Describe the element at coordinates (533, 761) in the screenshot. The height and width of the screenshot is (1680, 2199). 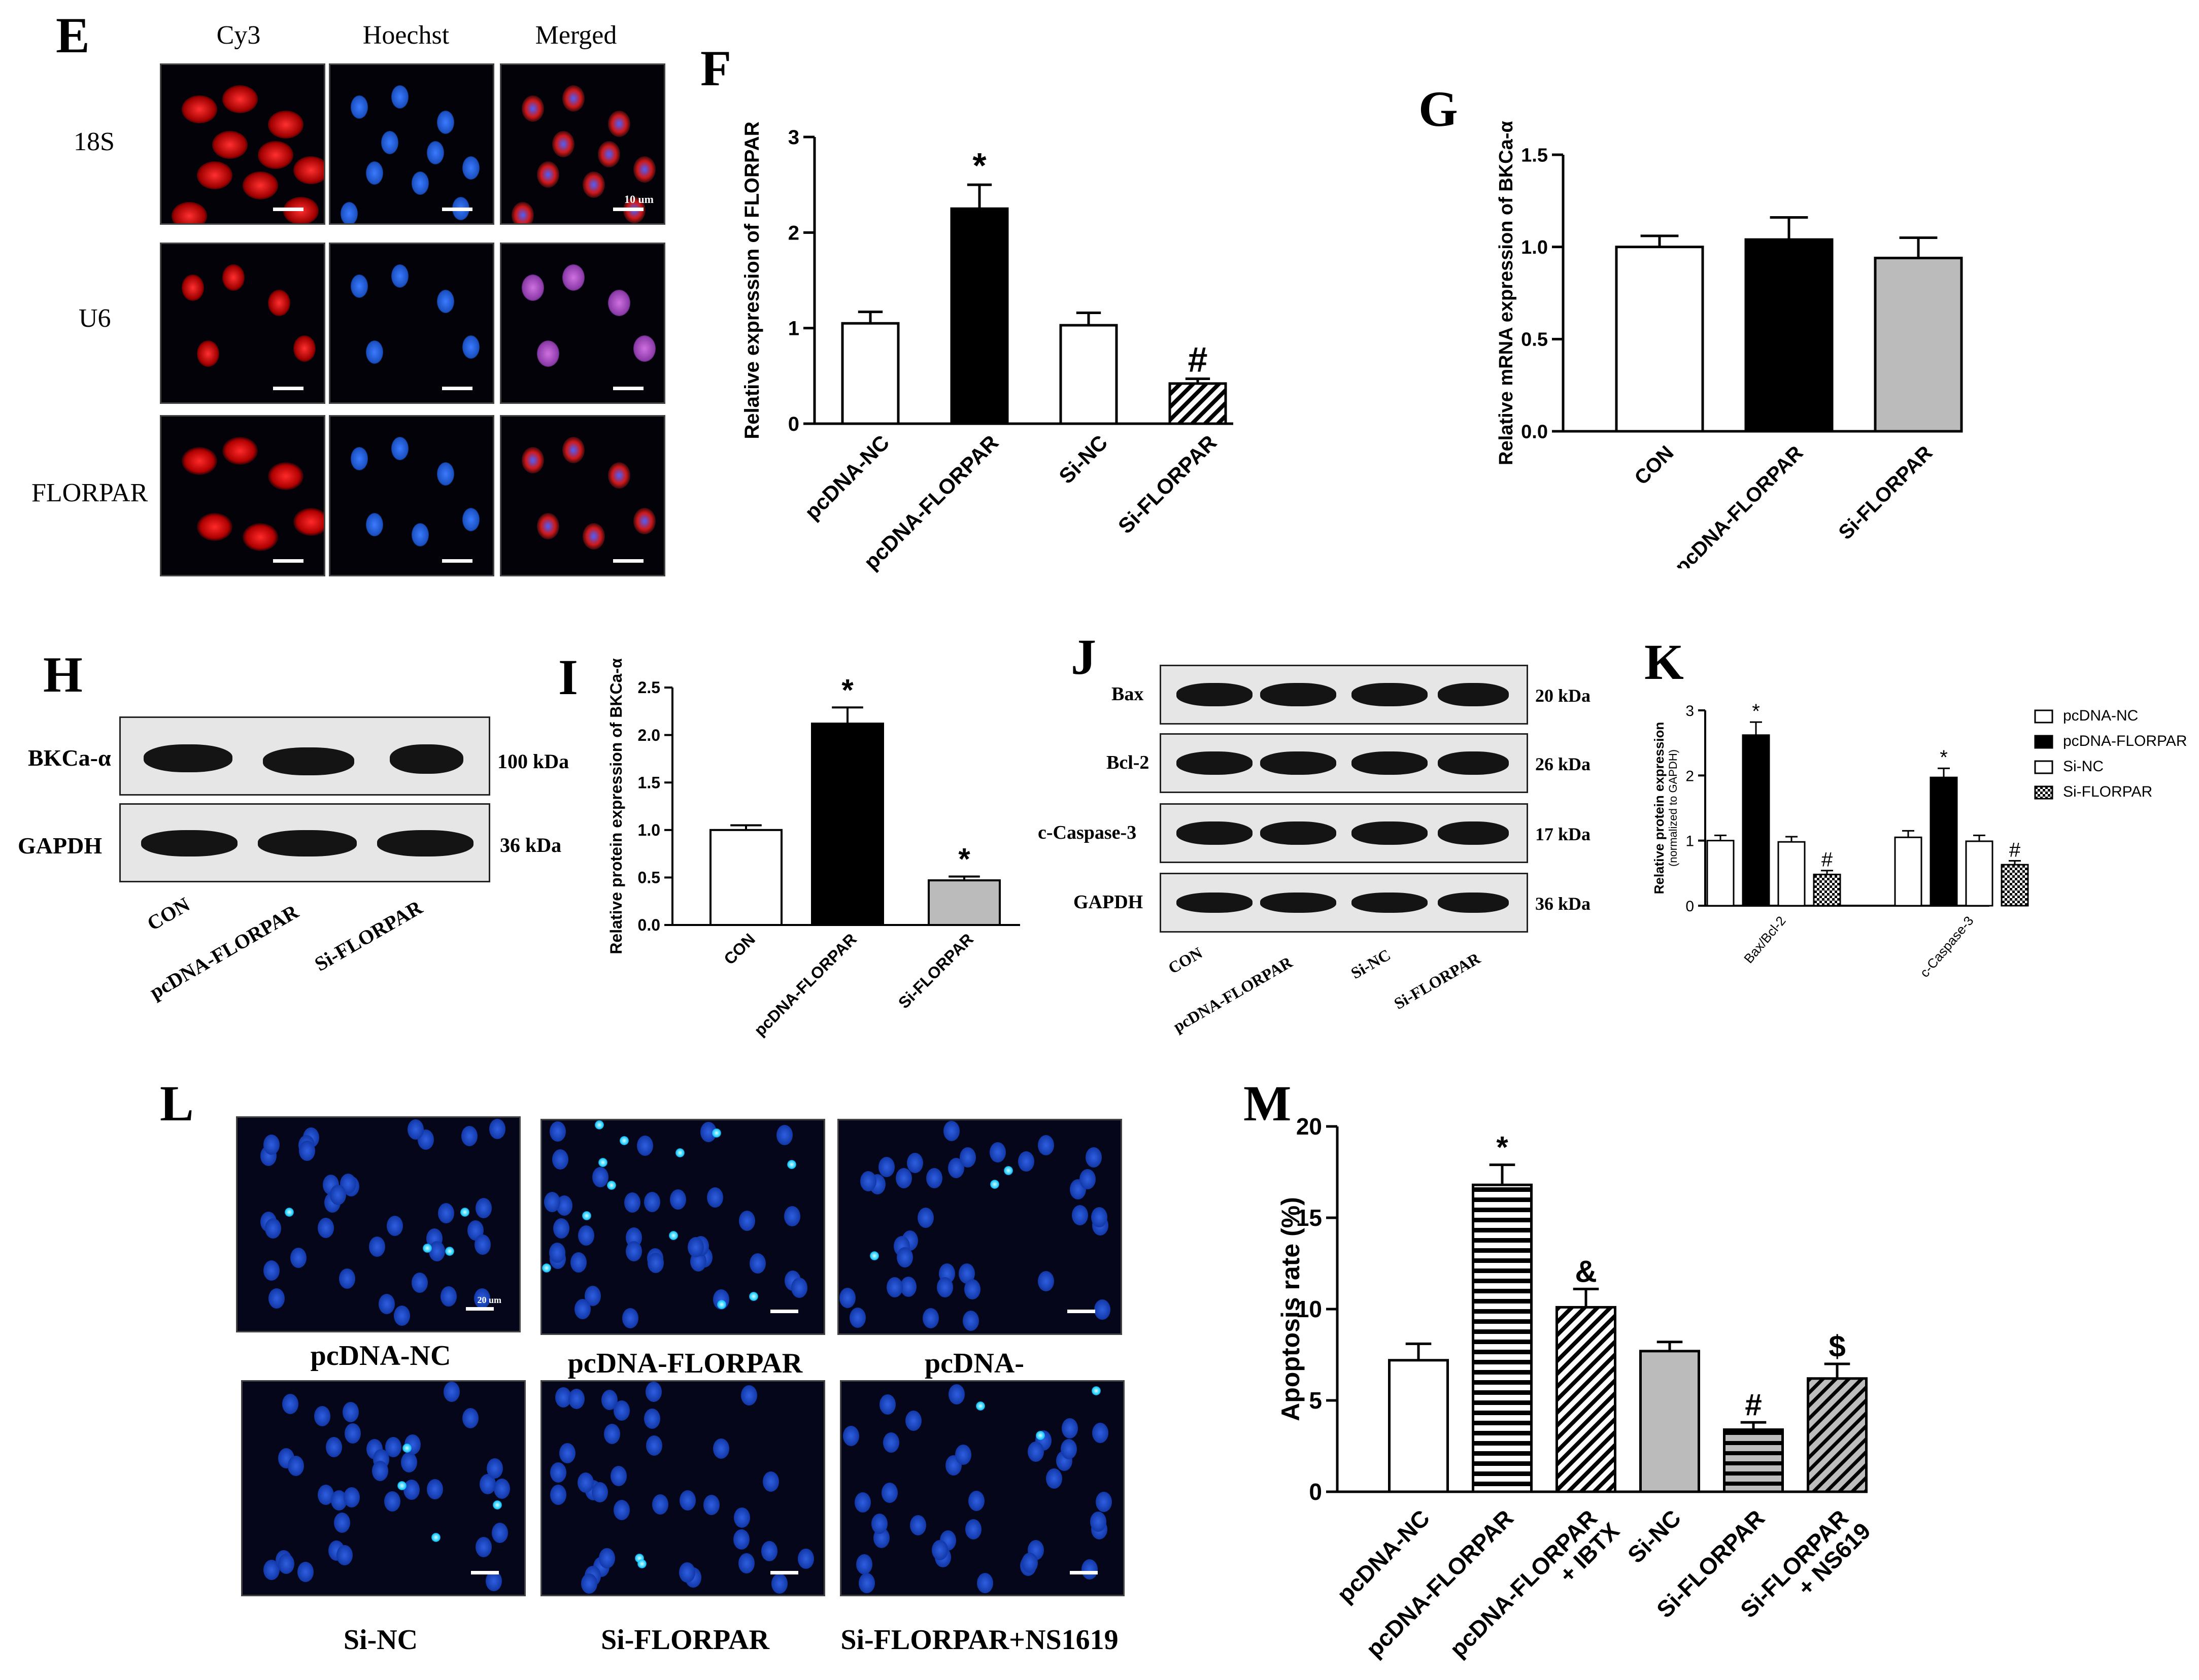
I see `kda-bkca: 100 kDa` at that location.